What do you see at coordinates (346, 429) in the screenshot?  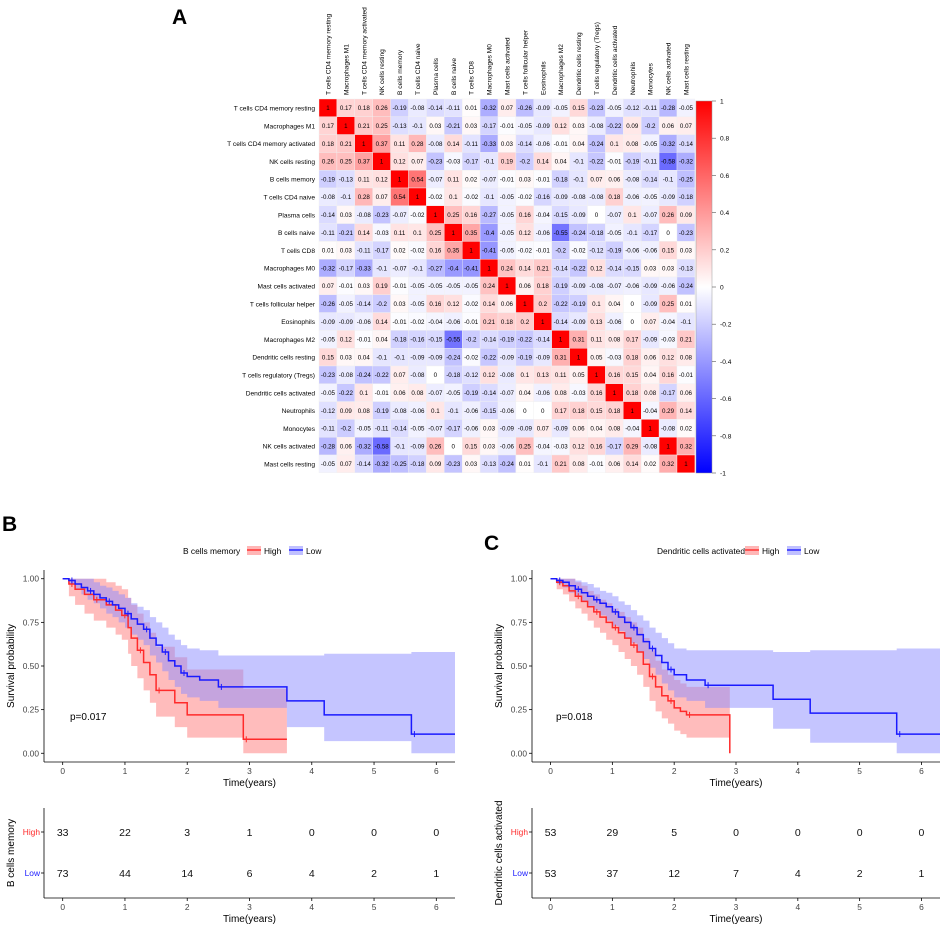 I see `heatmap-cell-value: -0.2` at bounding box center [346, 429].